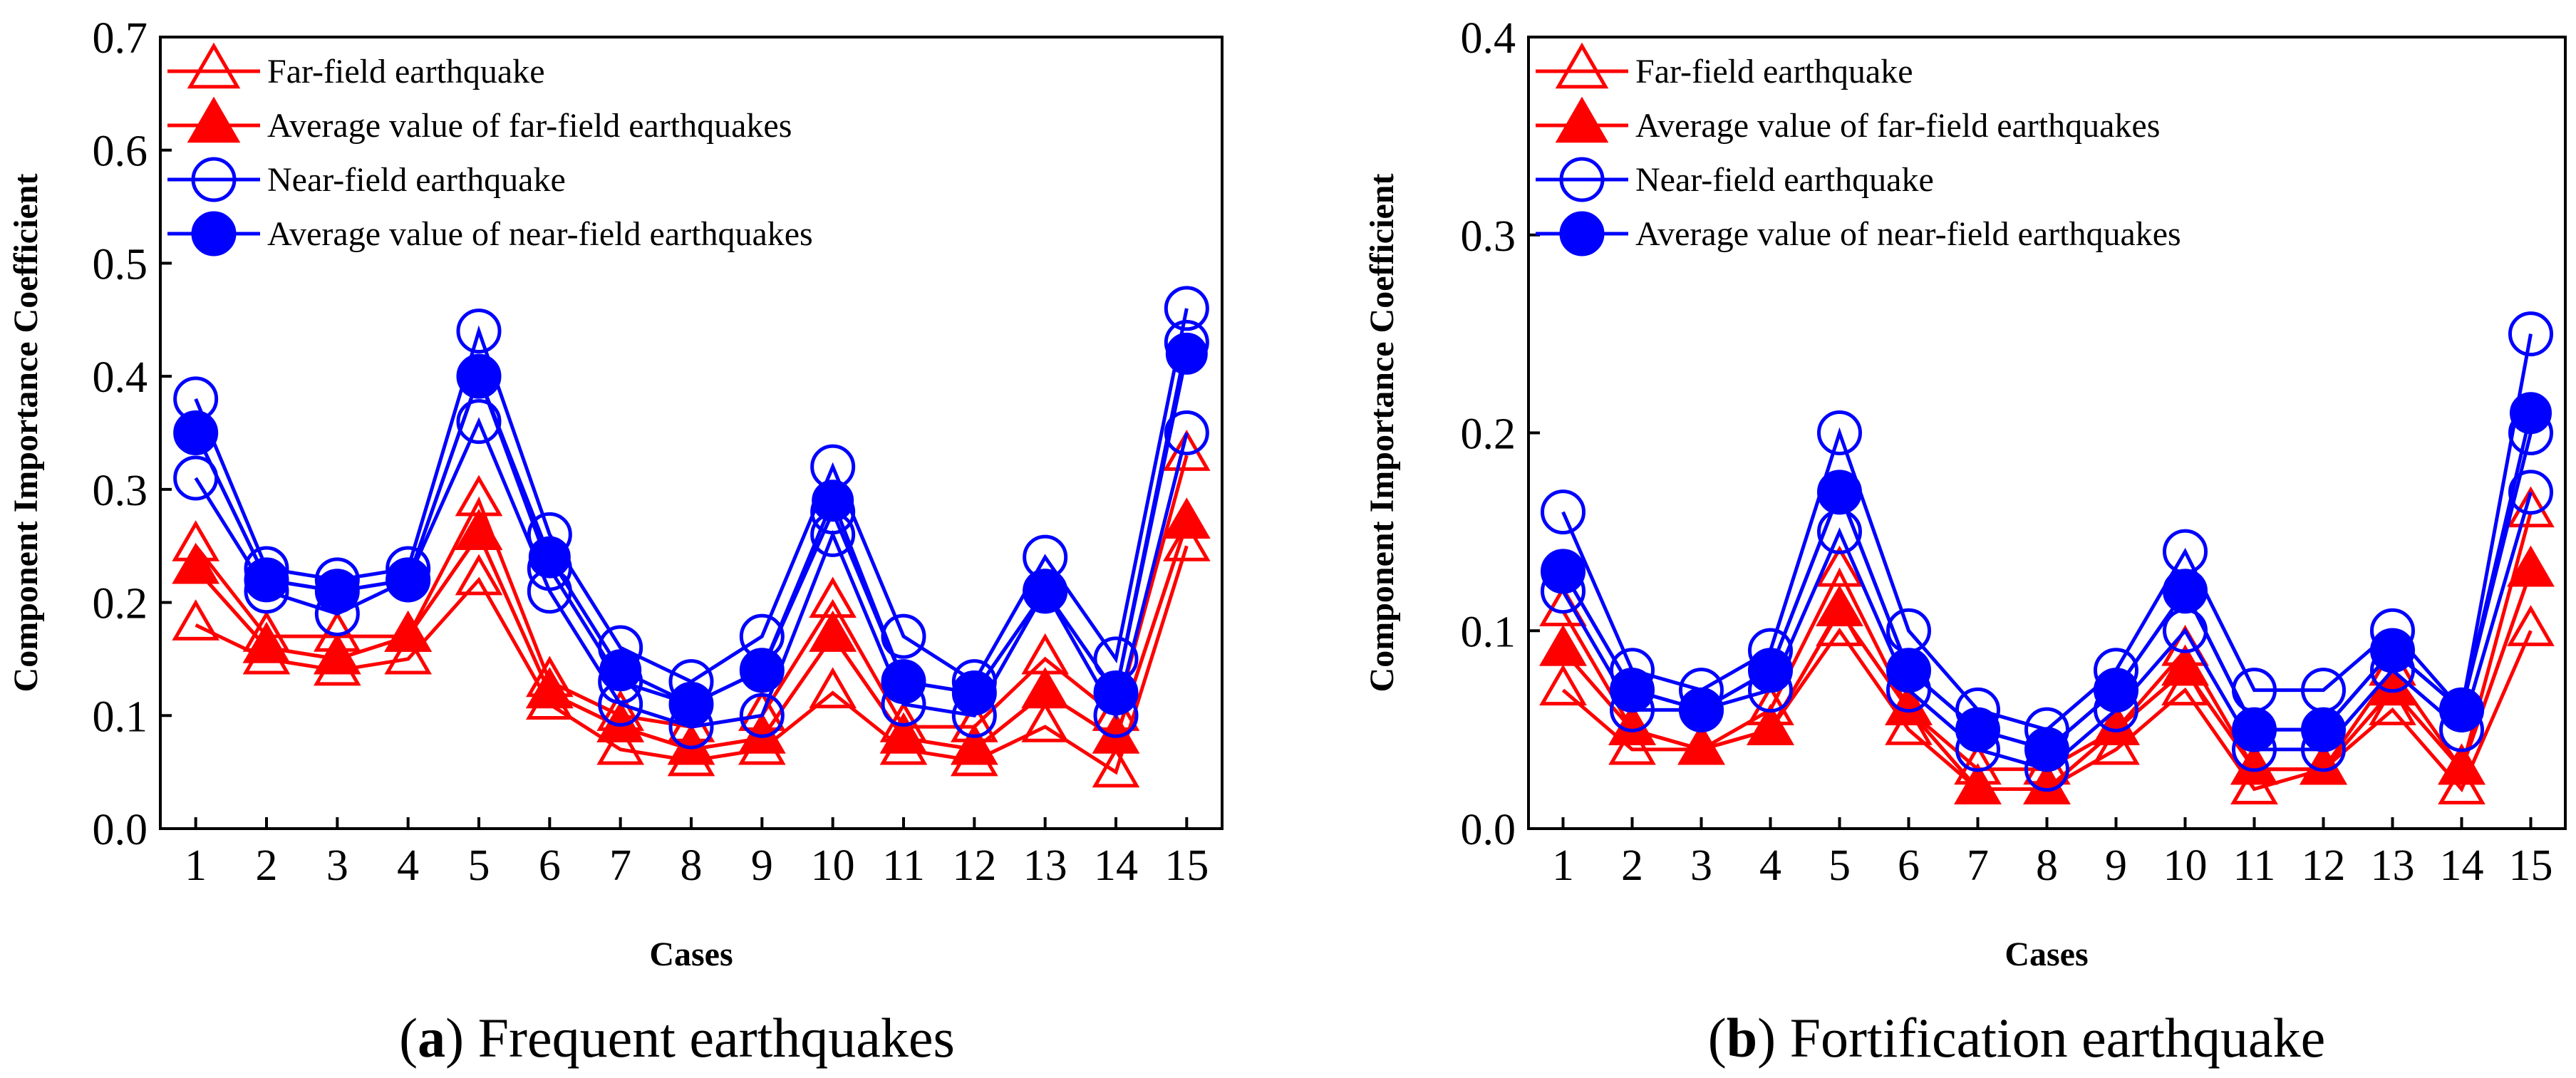 The height and width of the screenshot is (1078, 2576). I want to click on panel-b-caption-paren-open: (, so click(1717, 1038).